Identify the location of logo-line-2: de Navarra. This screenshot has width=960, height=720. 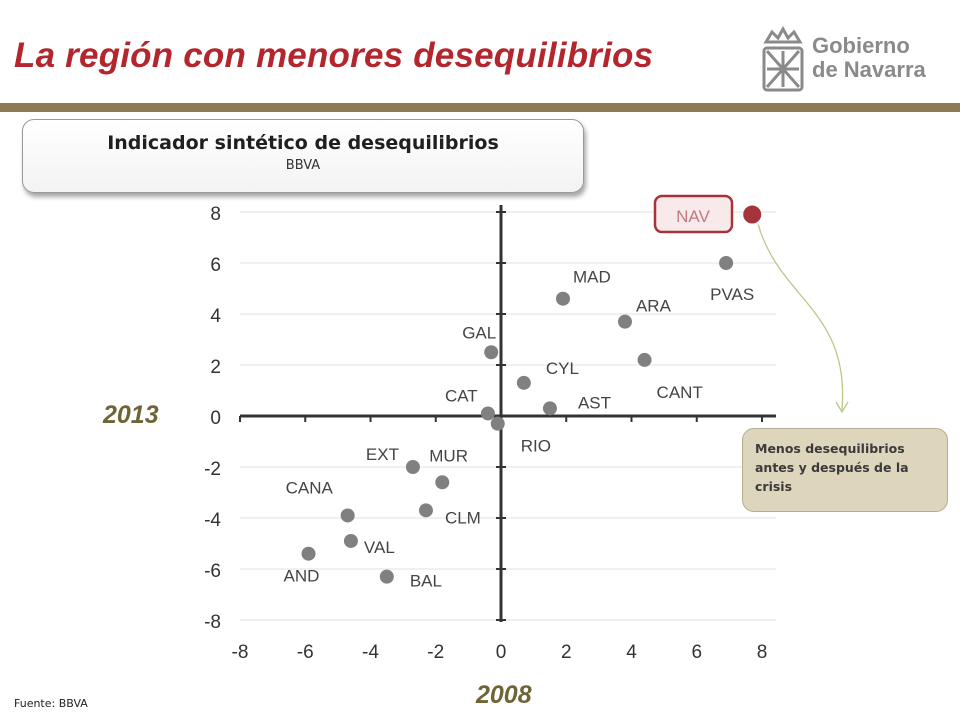
(869, 69).